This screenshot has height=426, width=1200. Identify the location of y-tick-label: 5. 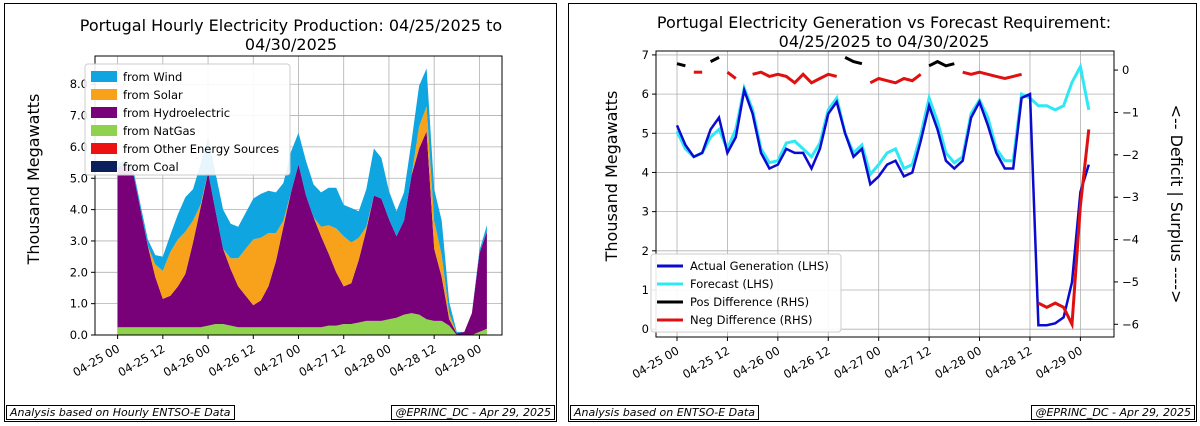
(645, 133).